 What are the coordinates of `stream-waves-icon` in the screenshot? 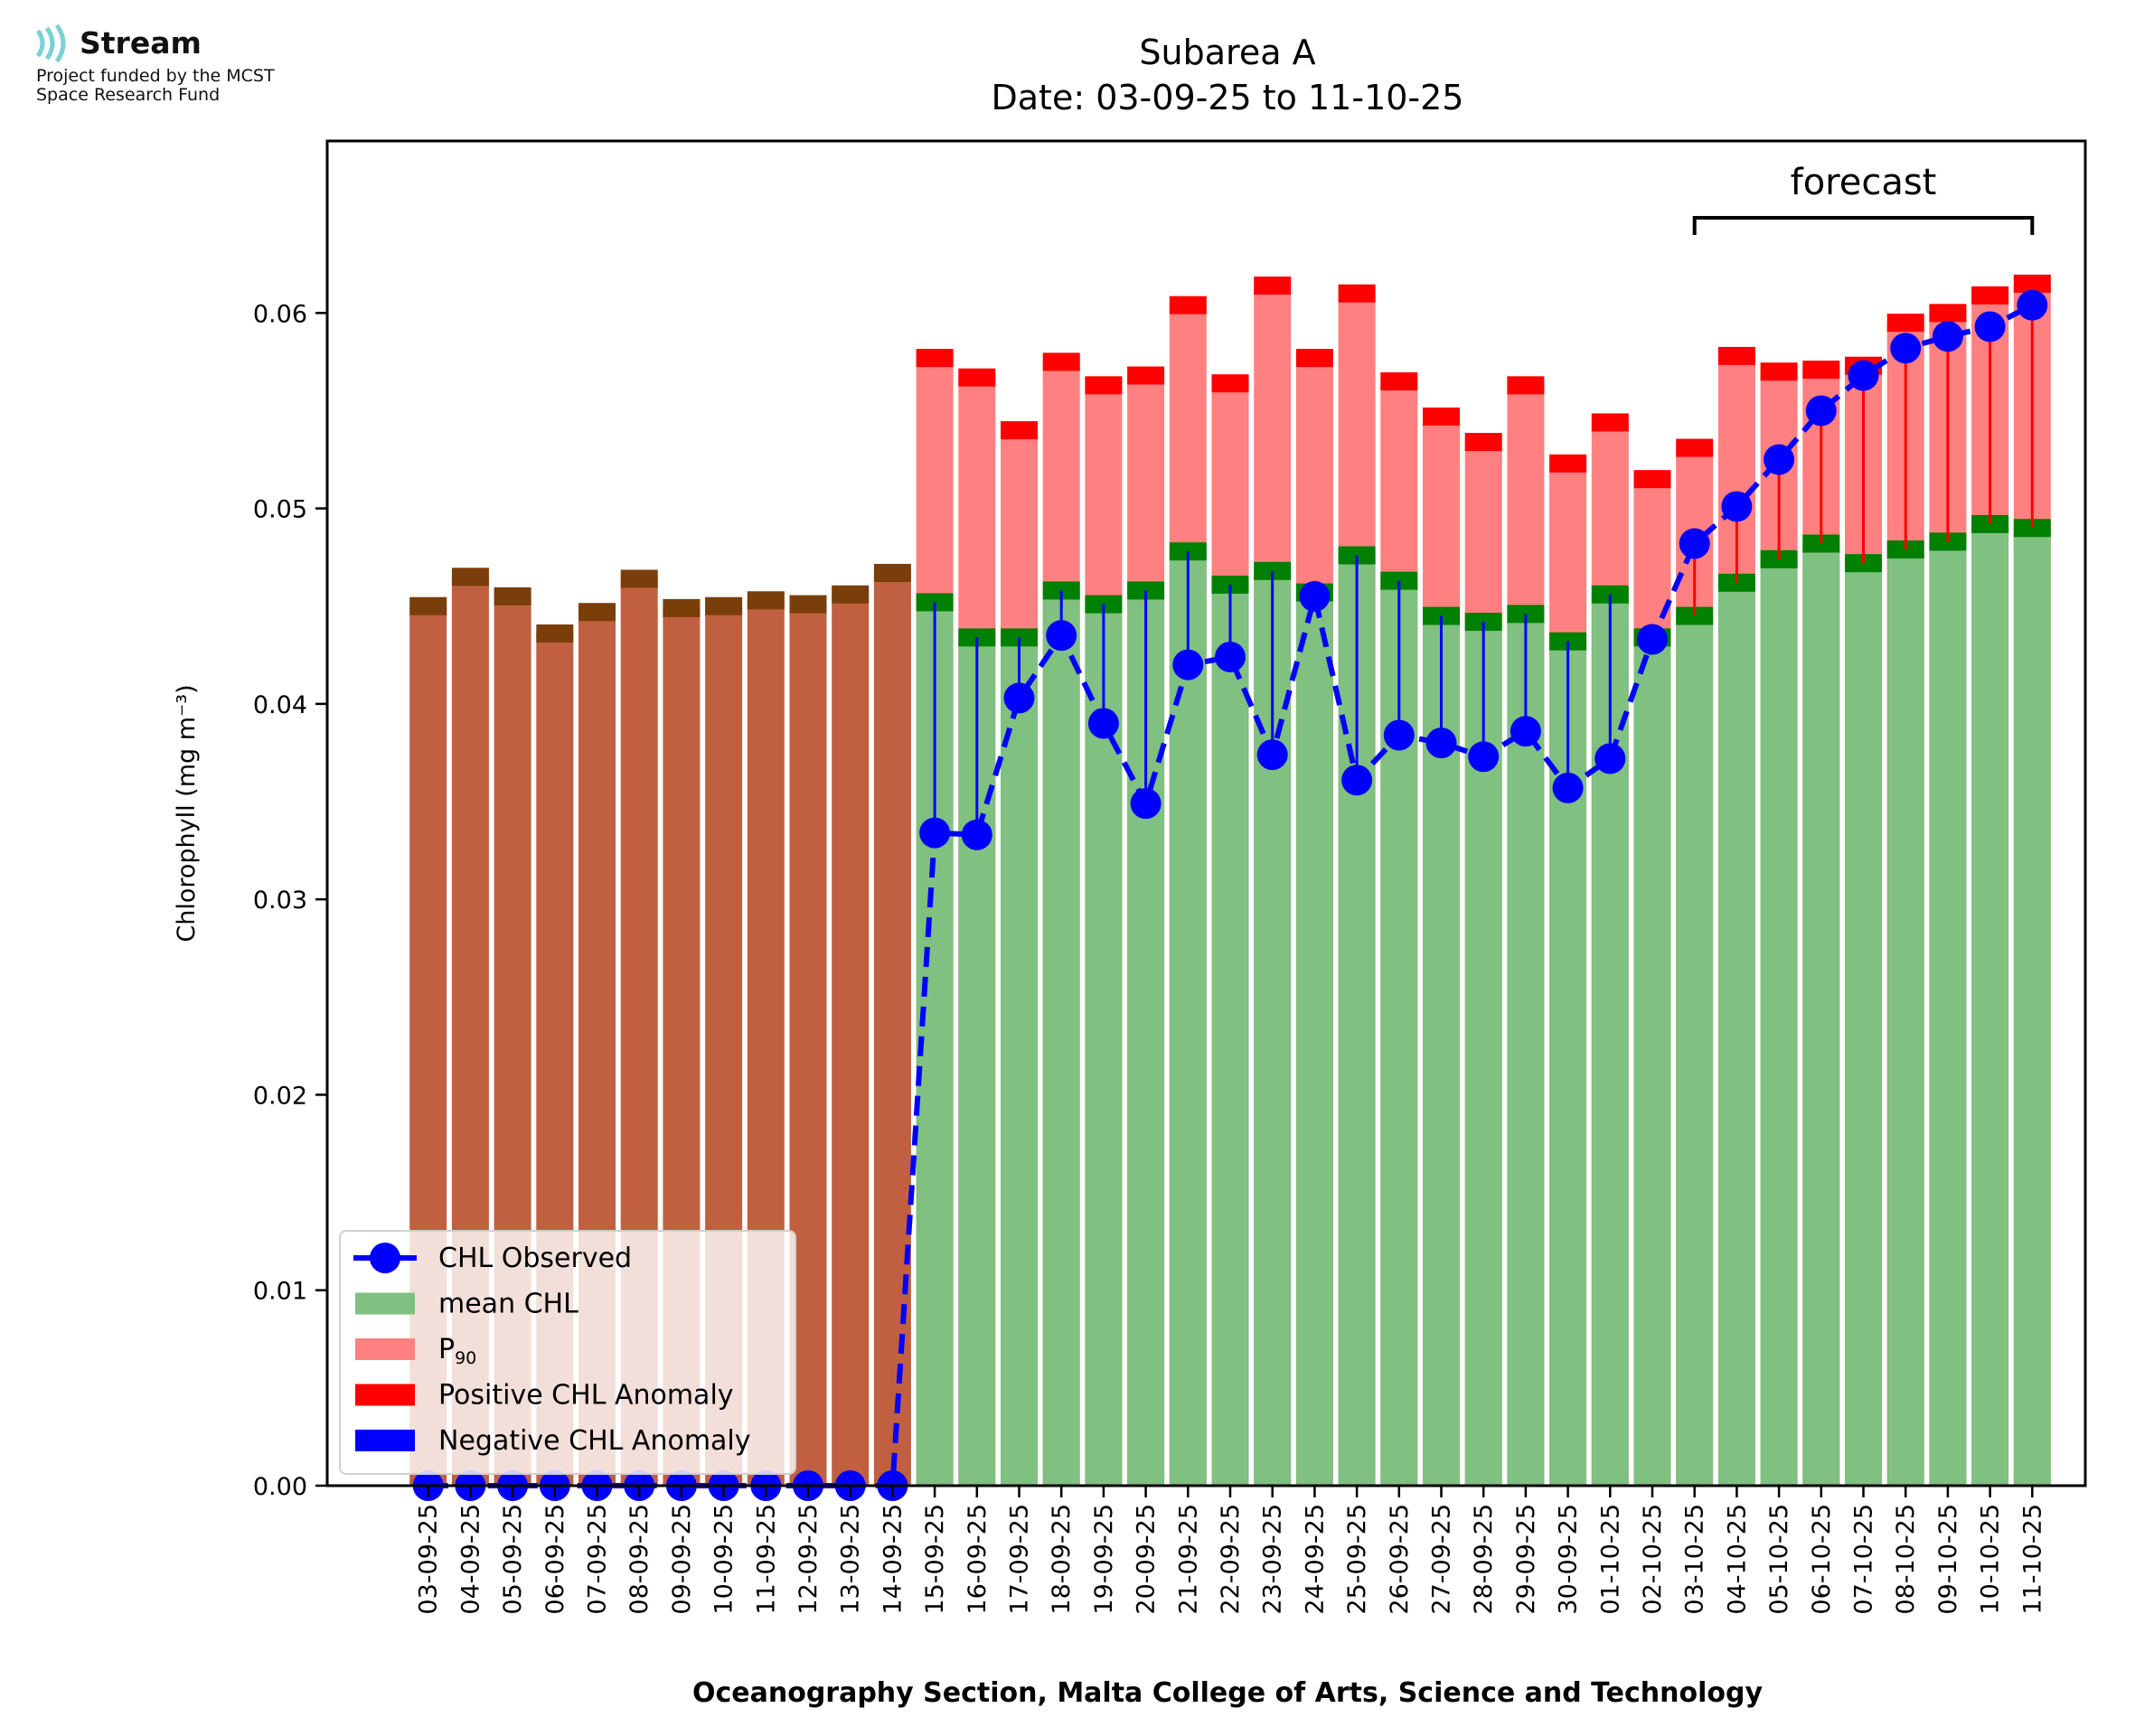 It's located at (50, 43).